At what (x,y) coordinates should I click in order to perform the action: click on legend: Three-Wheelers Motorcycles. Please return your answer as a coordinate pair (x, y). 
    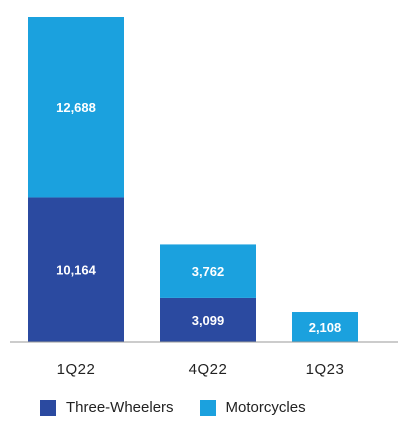
    Looking at the image, I should click on (173, 407).